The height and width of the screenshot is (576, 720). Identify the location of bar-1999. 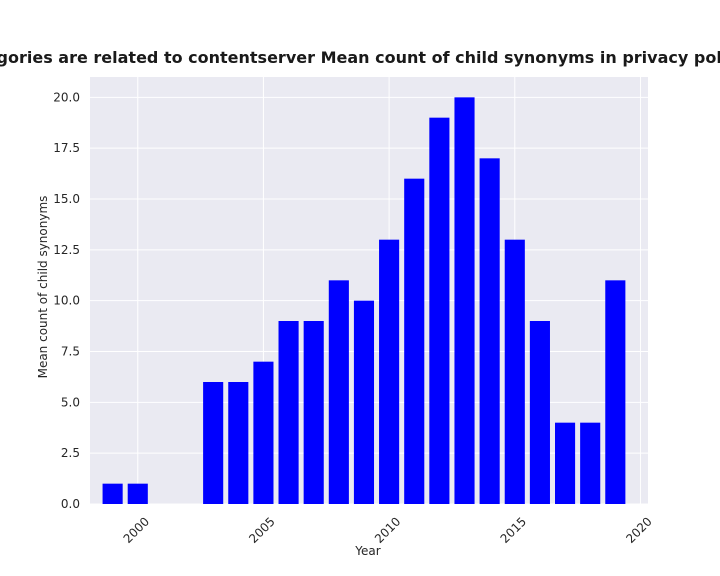
(112, 493).